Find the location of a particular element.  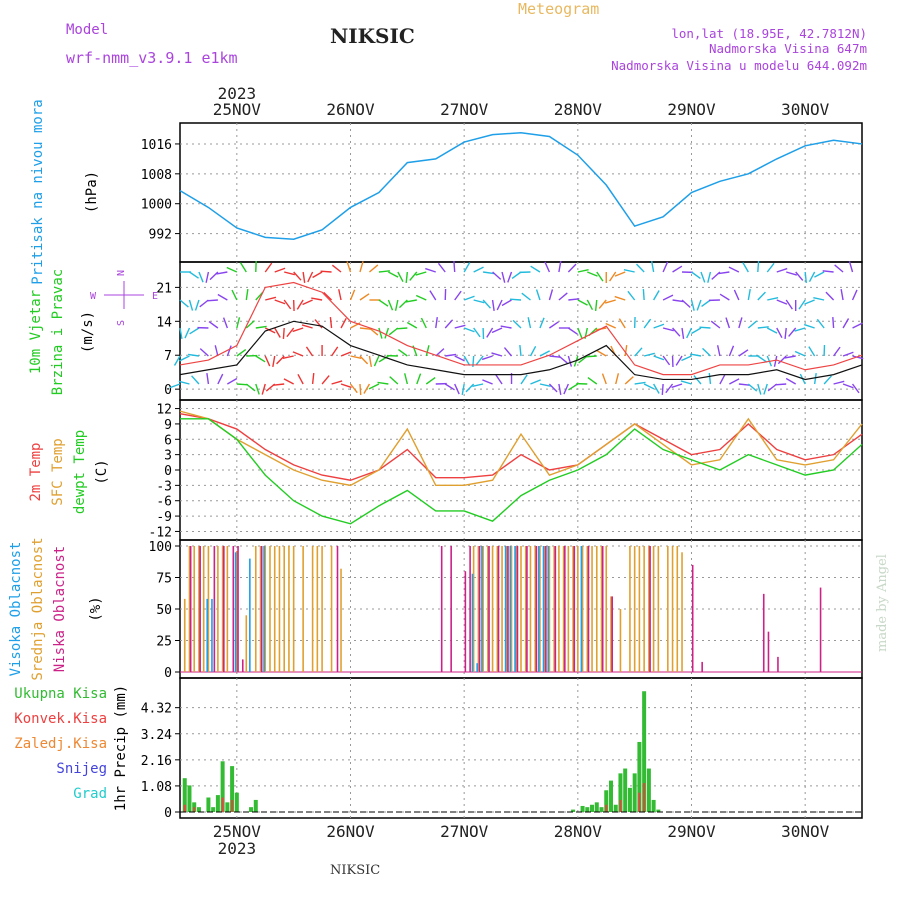

precipitation-y-tick-label: 0 is located at coordinates (168, 813).